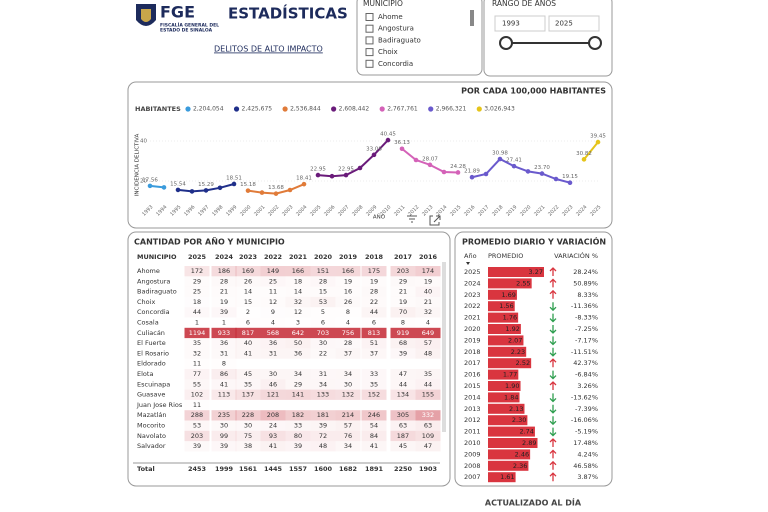 The width and height of the screenshot is (768, 512). Describe the element at coordinates (472, 306) in the screenshot. I see `year: 2022` at that location.